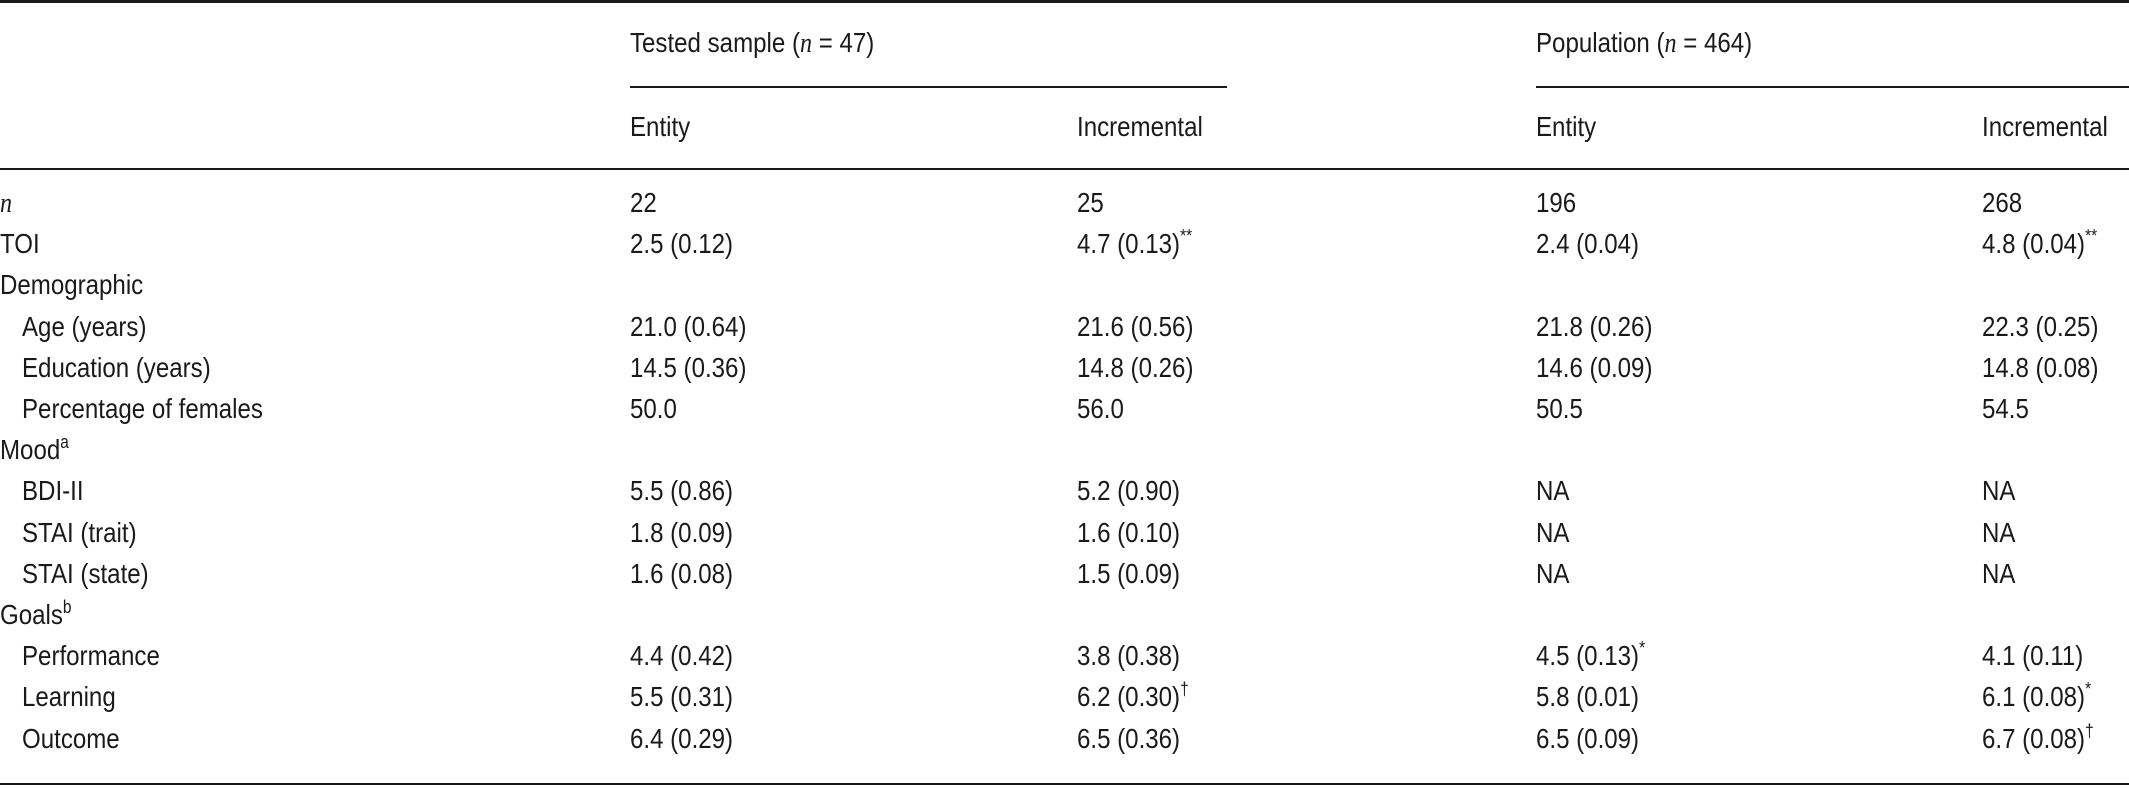  What do you see at coordinates (1129, 655) in the screenshot?
I see `table-cell: 3.8 (0.38)` at bounding box center [1129, 655].